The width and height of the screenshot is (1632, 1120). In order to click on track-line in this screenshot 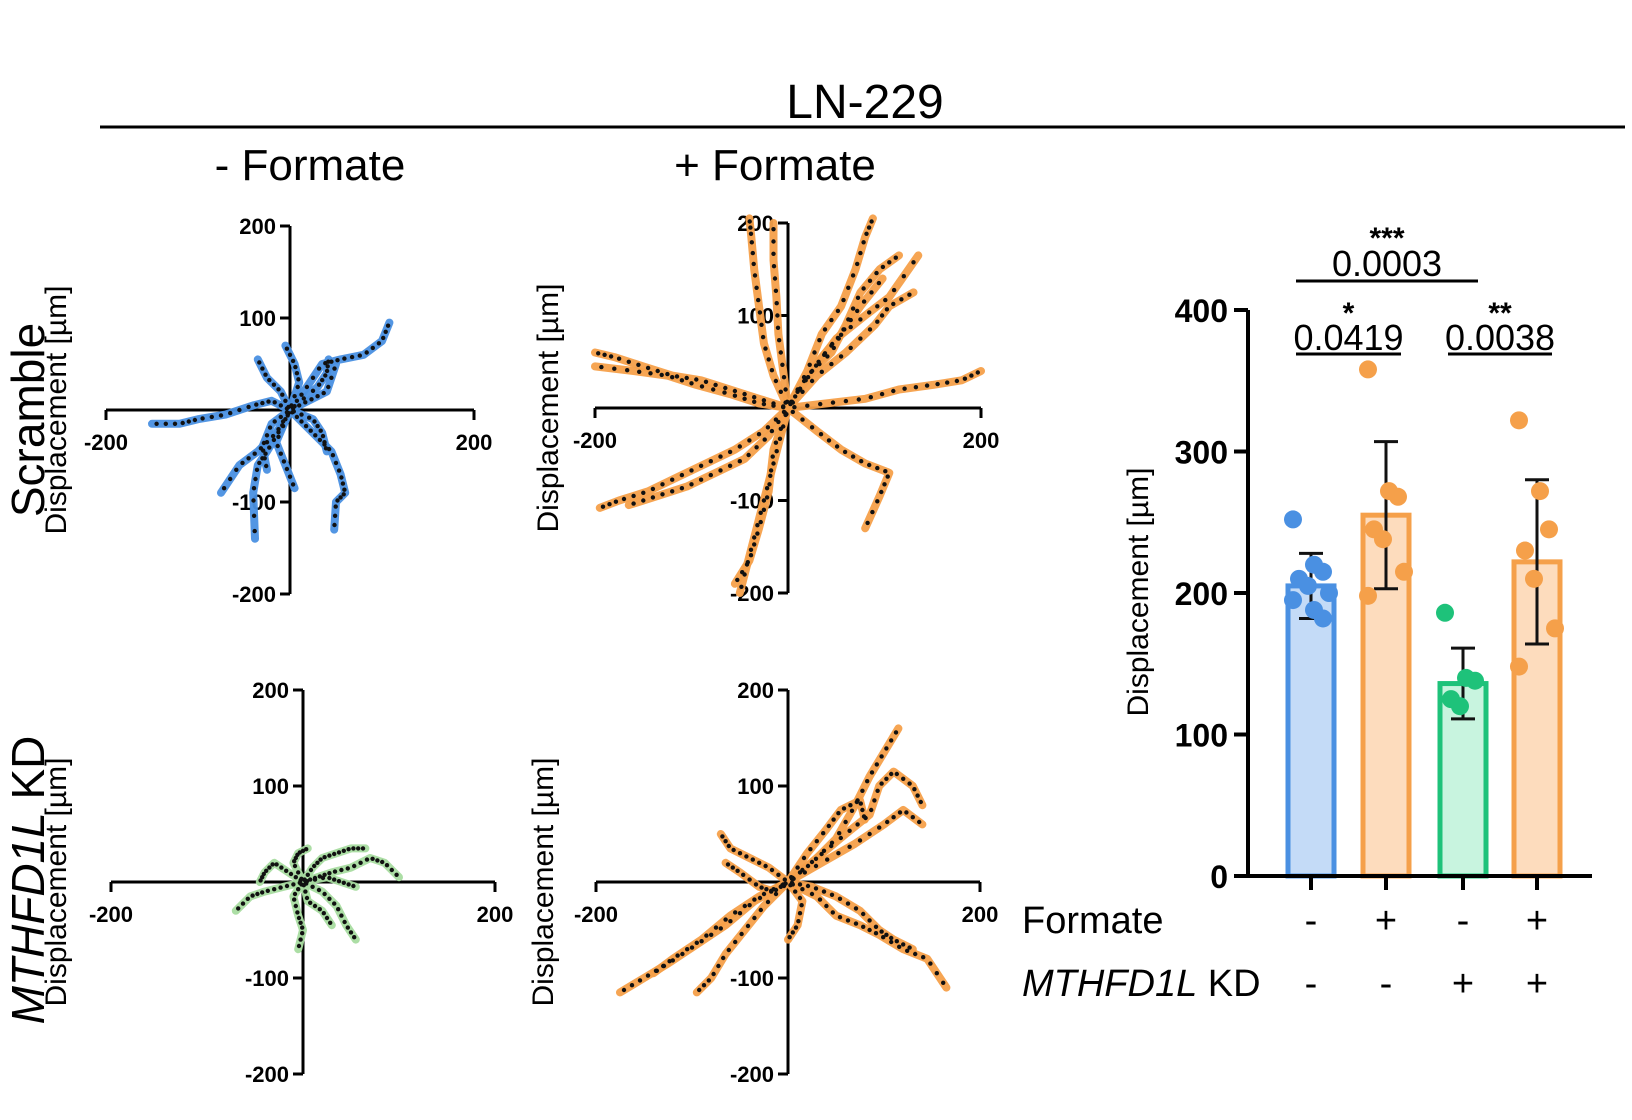, I will do `click(839, 468)`.